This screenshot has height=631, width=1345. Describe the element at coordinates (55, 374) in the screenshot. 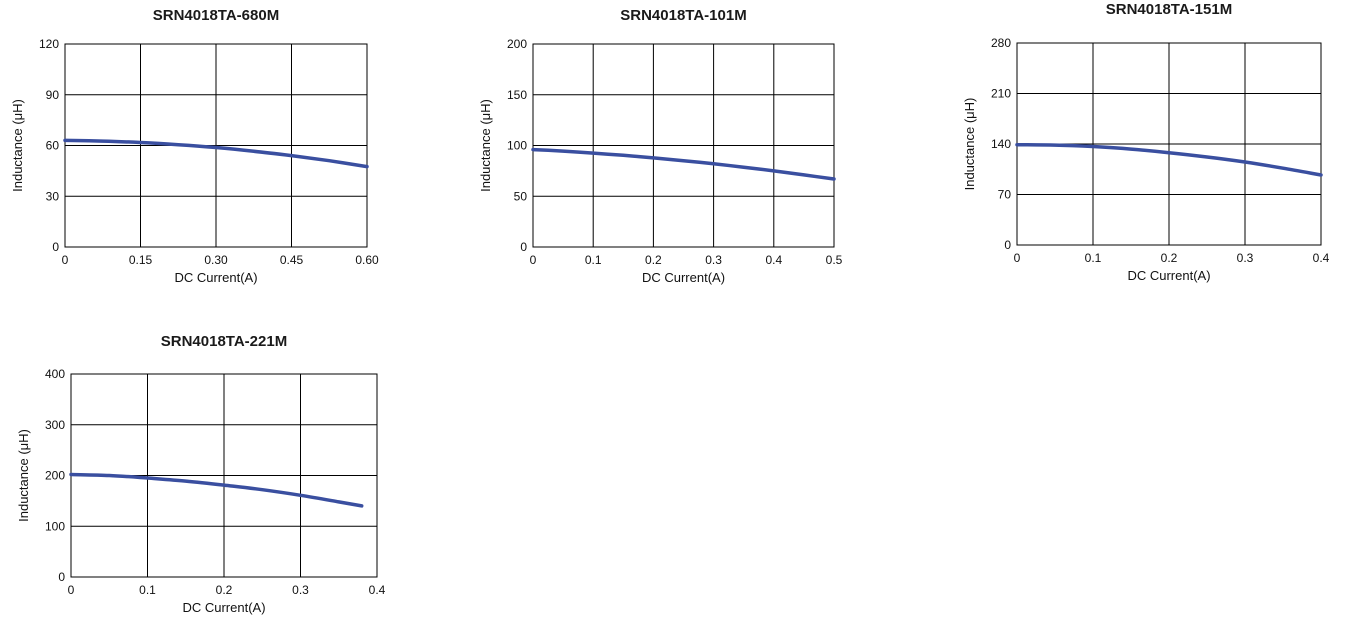

I see `y-tick-label: 400` at that location.